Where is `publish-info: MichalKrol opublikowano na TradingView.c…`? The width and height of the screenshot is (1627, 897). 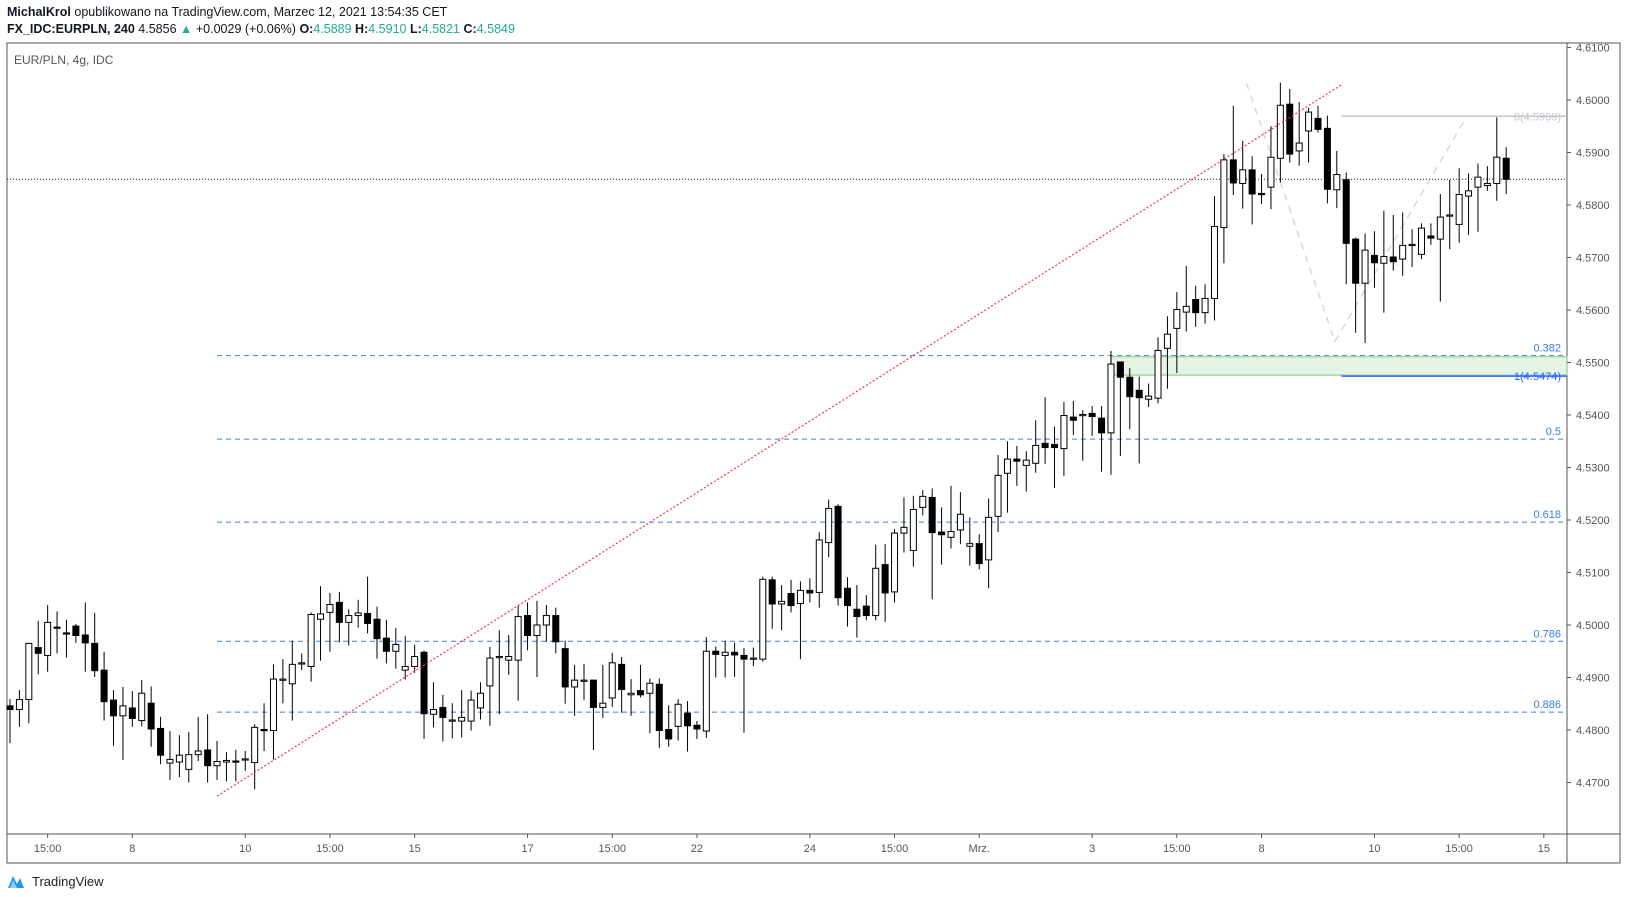 publish-info: MichalKrol opublikowano na TradingView.c… is located at coordinates (227, 12).